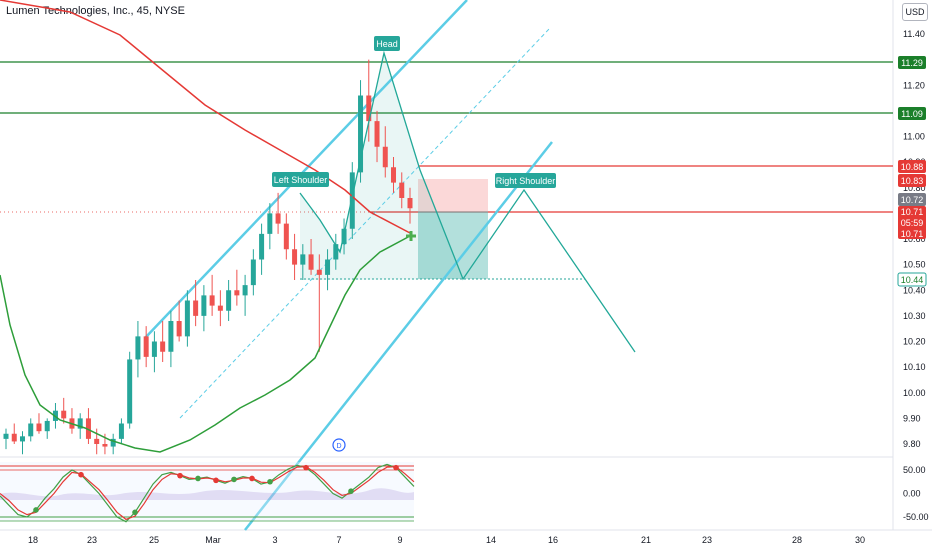 The image size is (932, 550). I want to click on badge-red-top-text: 10.88, so click(912, 167).